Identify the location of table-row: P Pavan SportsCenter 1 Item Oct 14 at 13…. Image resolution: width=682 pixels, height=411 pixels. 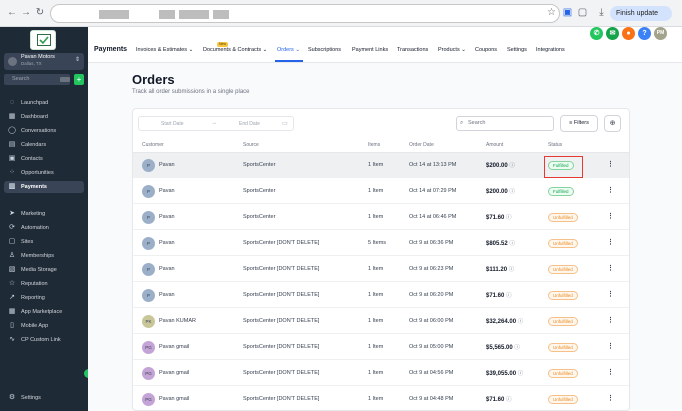
(381, 165).